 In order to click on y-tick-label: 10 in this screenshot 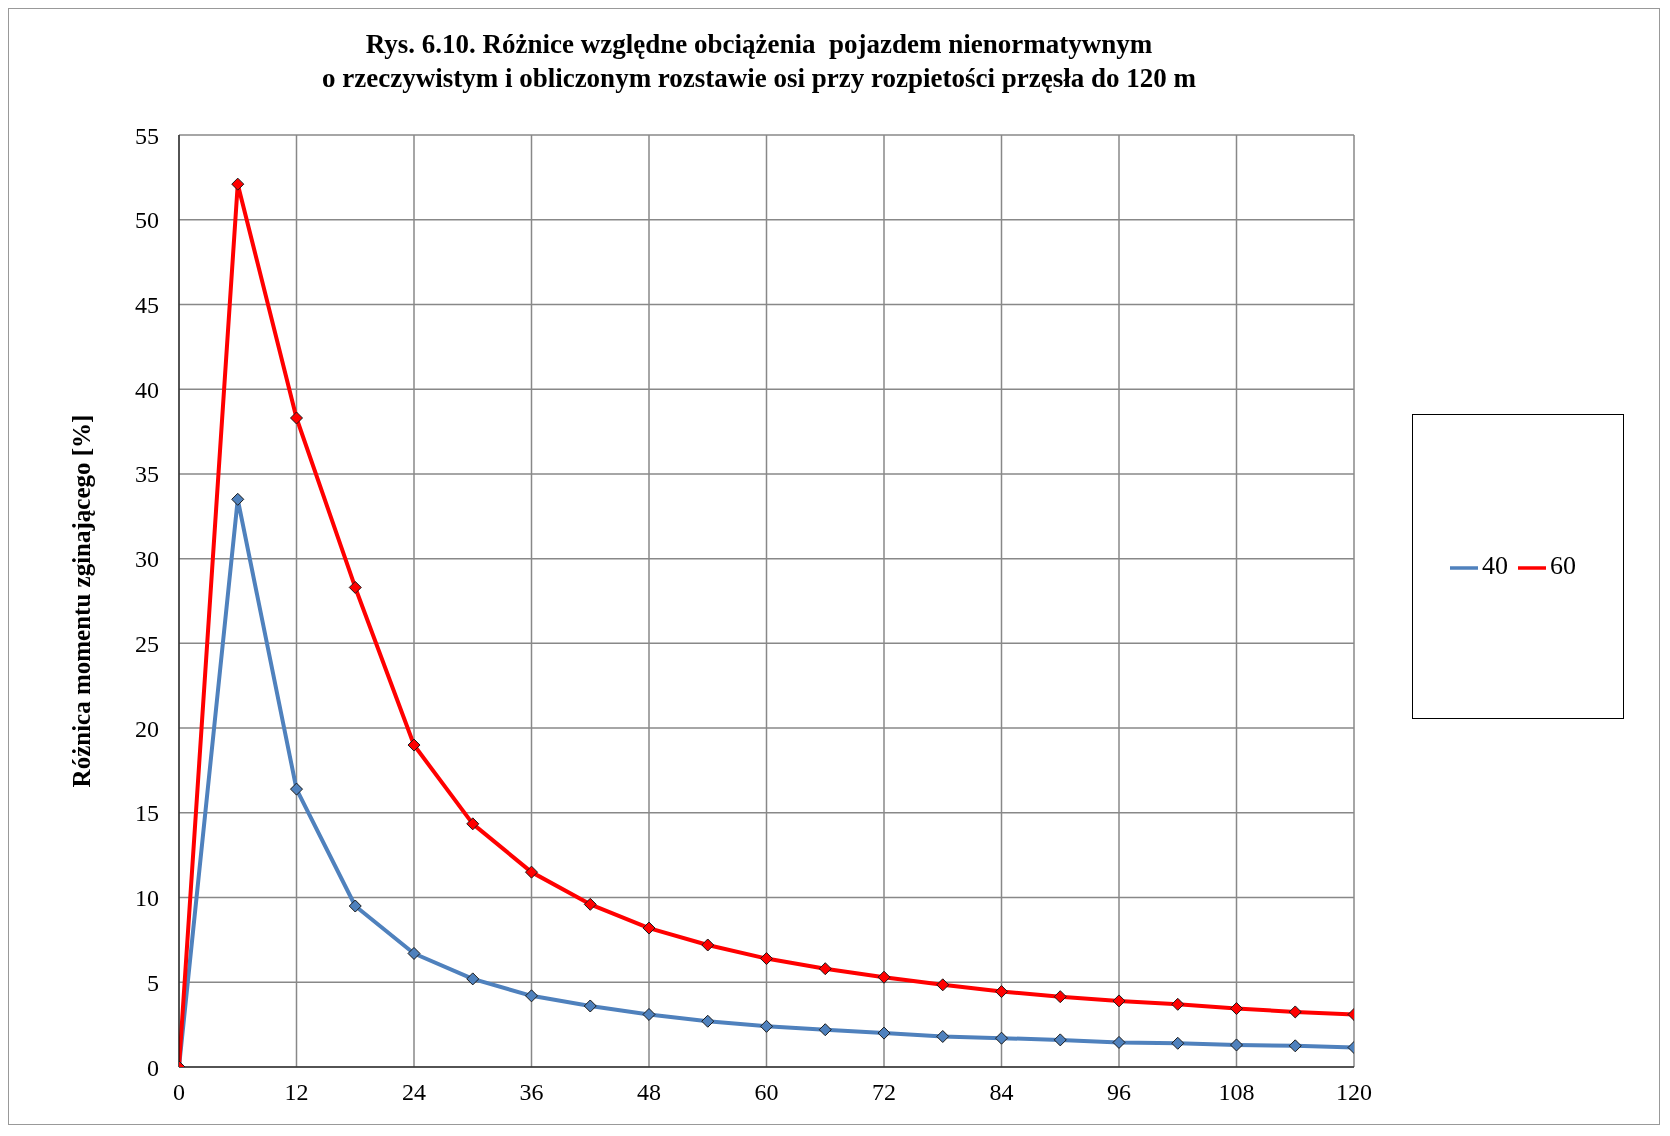, I will do `click(147, 898)`.